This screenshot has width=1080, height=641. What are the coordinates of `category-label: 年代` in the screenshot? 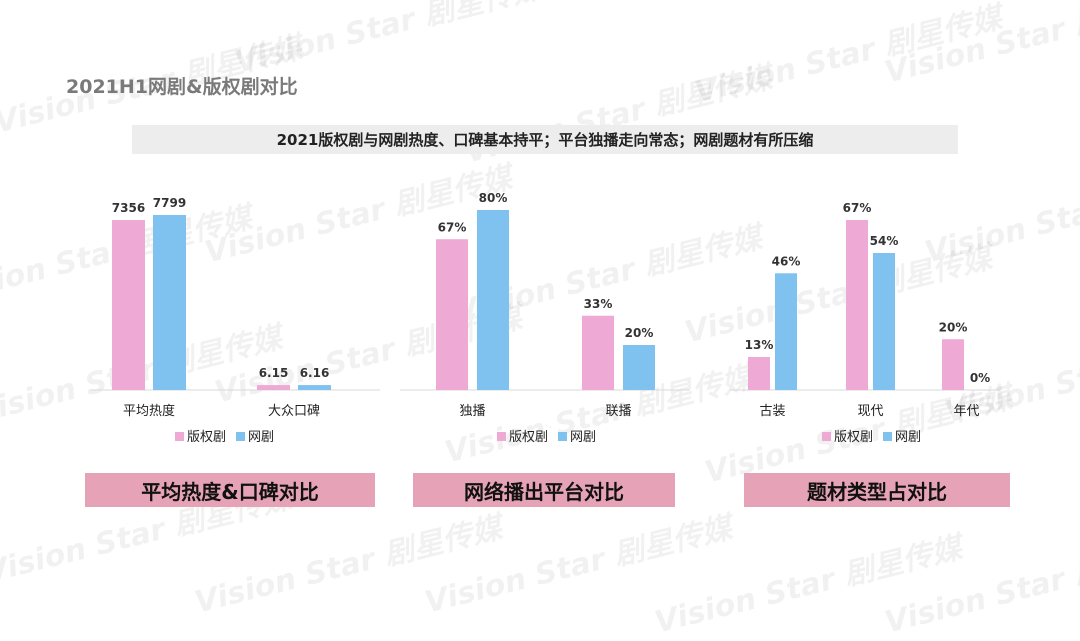 It's located at (966, 411).